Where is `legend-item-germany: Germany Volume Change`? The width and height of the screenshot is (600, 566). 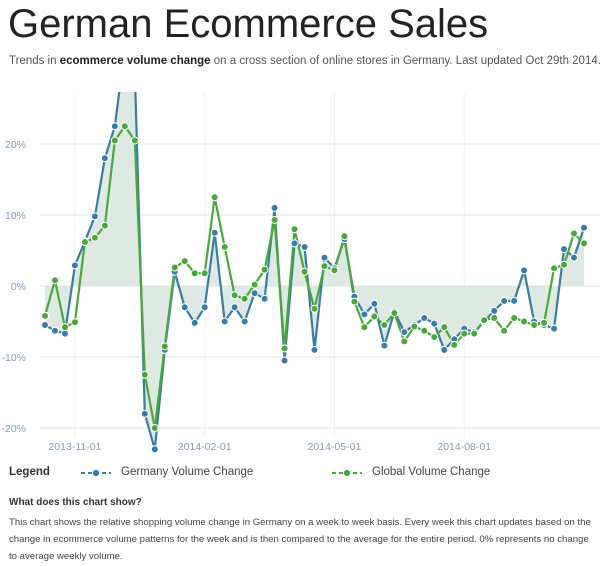
legend-item-germany: Germany Volume Change is located at coordinates (181, 474).